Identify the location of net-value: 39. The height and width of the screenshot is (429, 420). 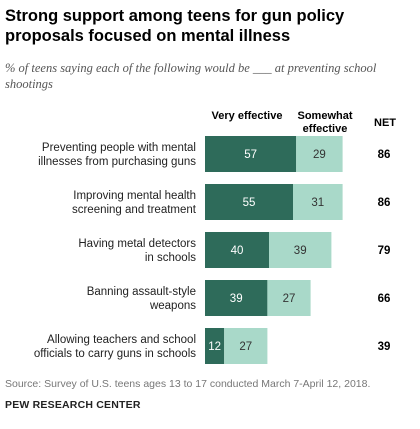
(384, 347).